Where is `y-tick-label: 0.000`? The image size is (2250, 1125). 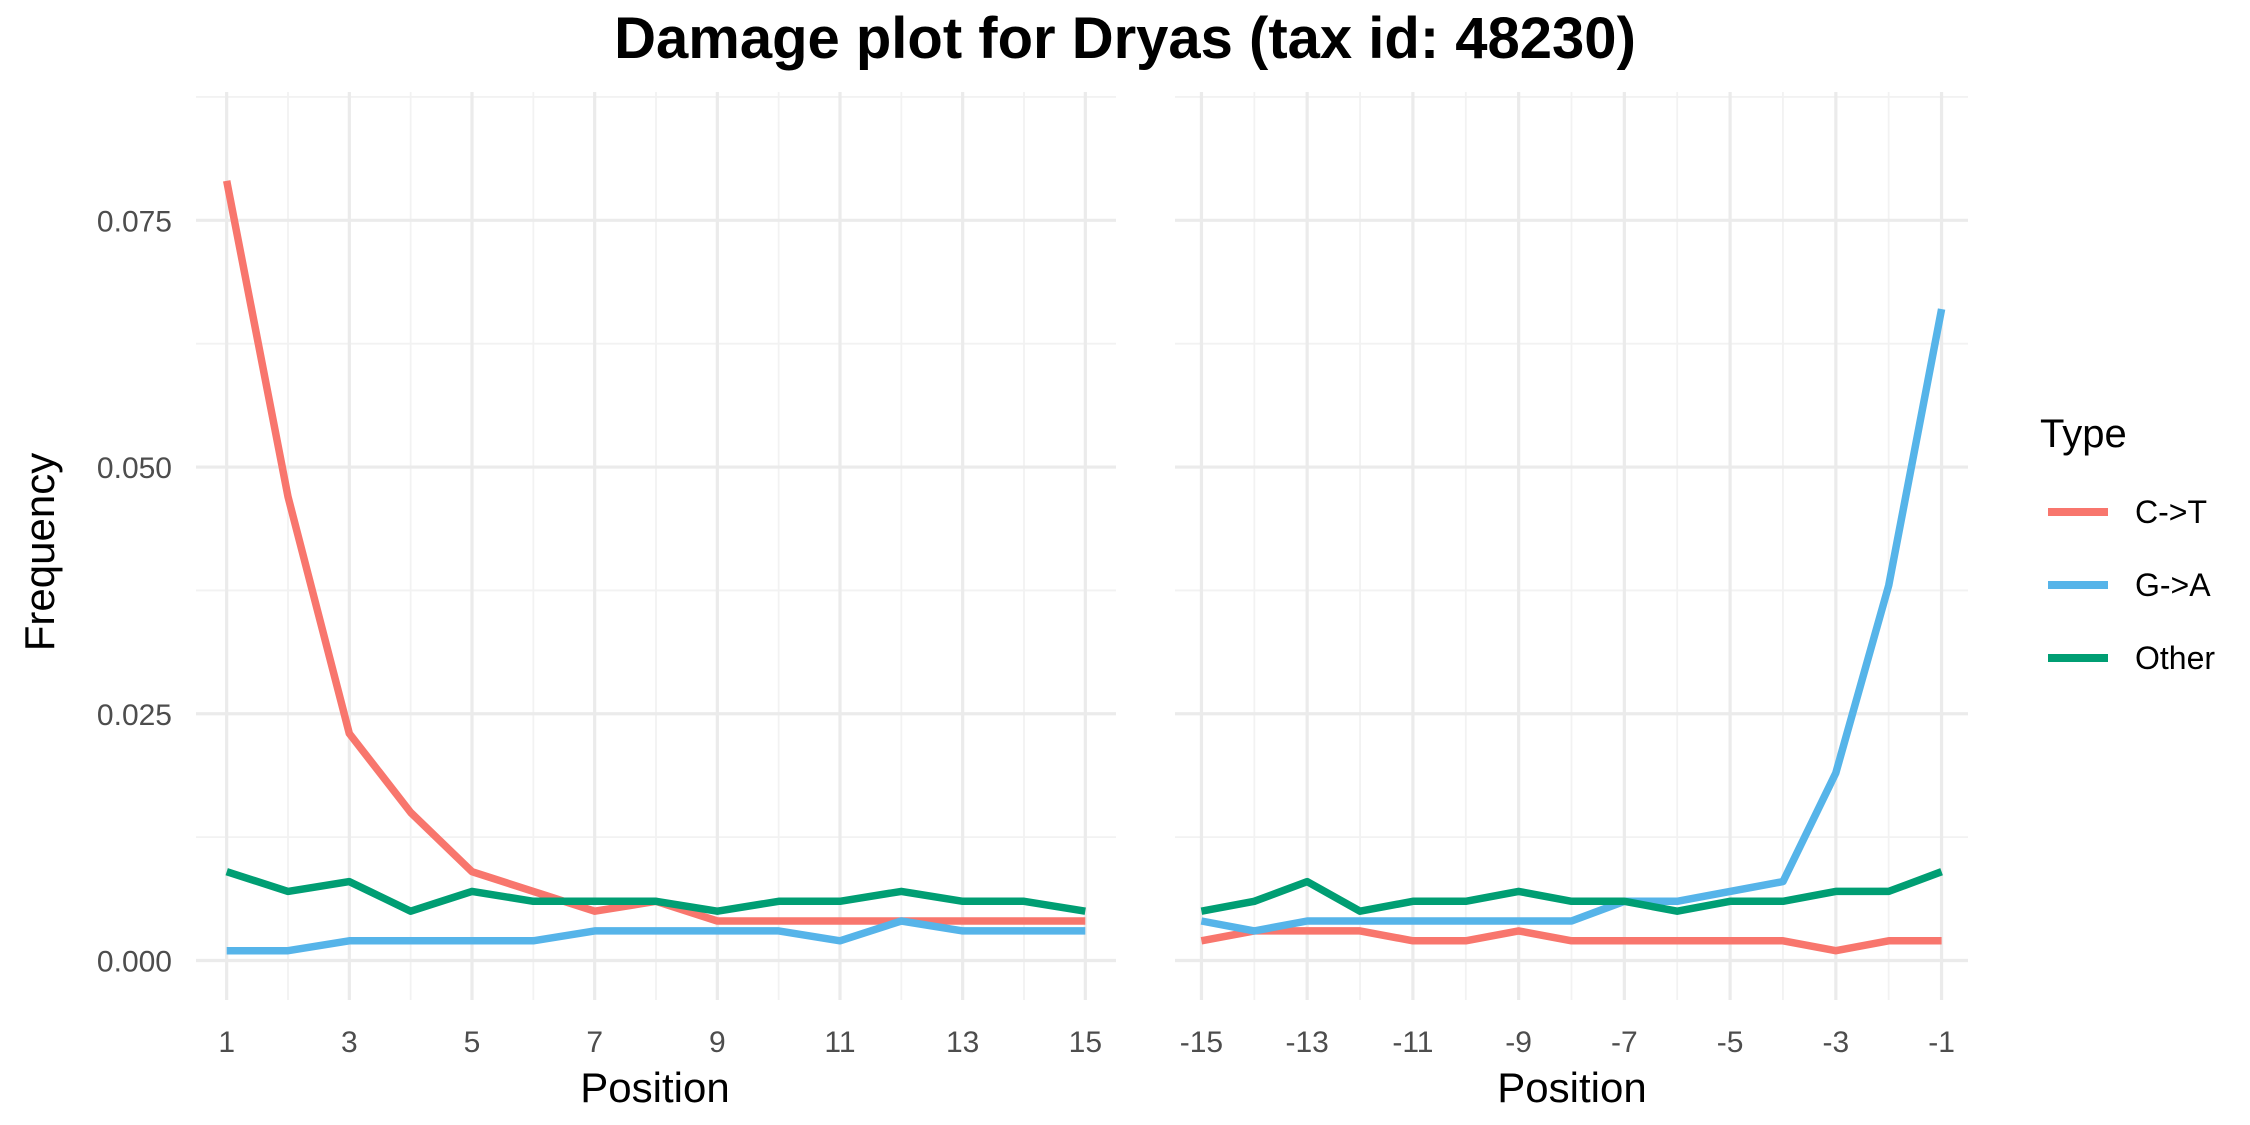 y-tick-label: 0.000 is located at coordinates (134, 962).